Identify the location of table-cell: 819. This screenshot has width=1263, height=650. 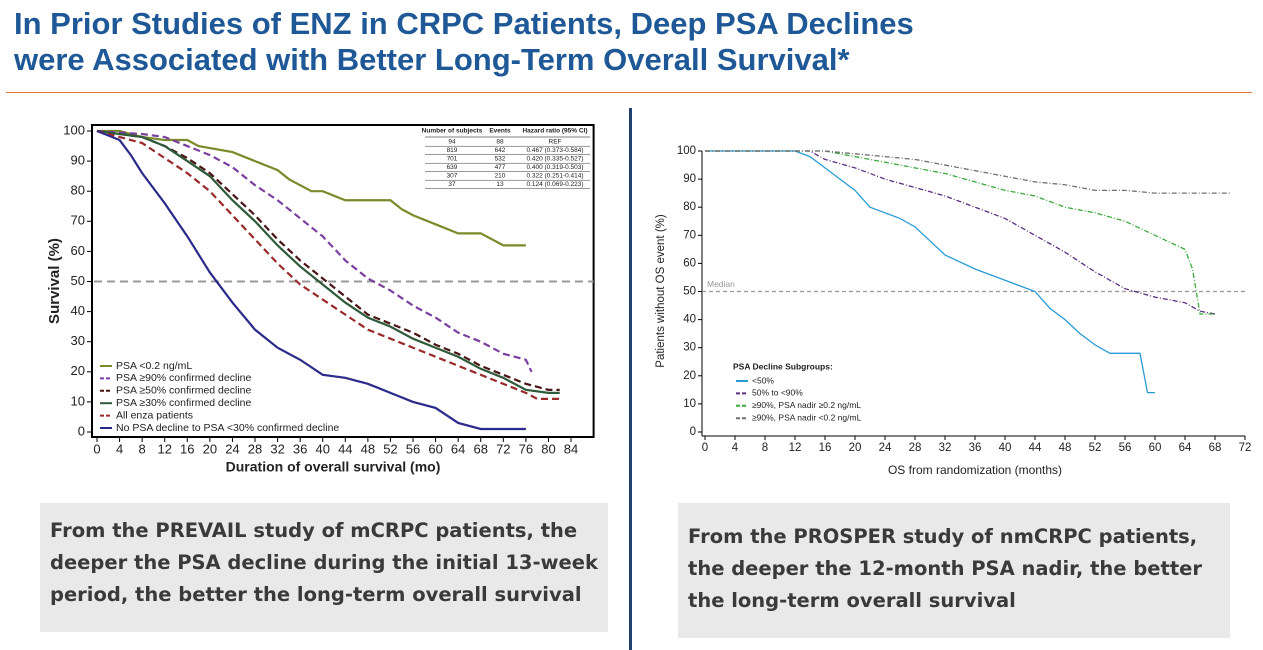
(452, 150).